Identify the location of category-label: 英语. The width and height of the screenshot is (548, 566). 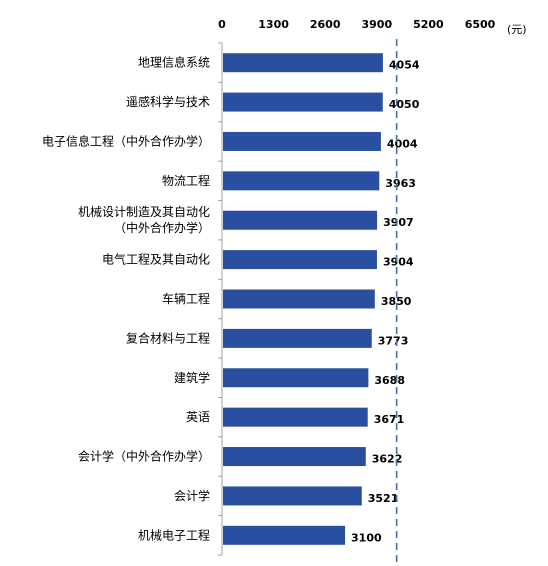
(198, 417).